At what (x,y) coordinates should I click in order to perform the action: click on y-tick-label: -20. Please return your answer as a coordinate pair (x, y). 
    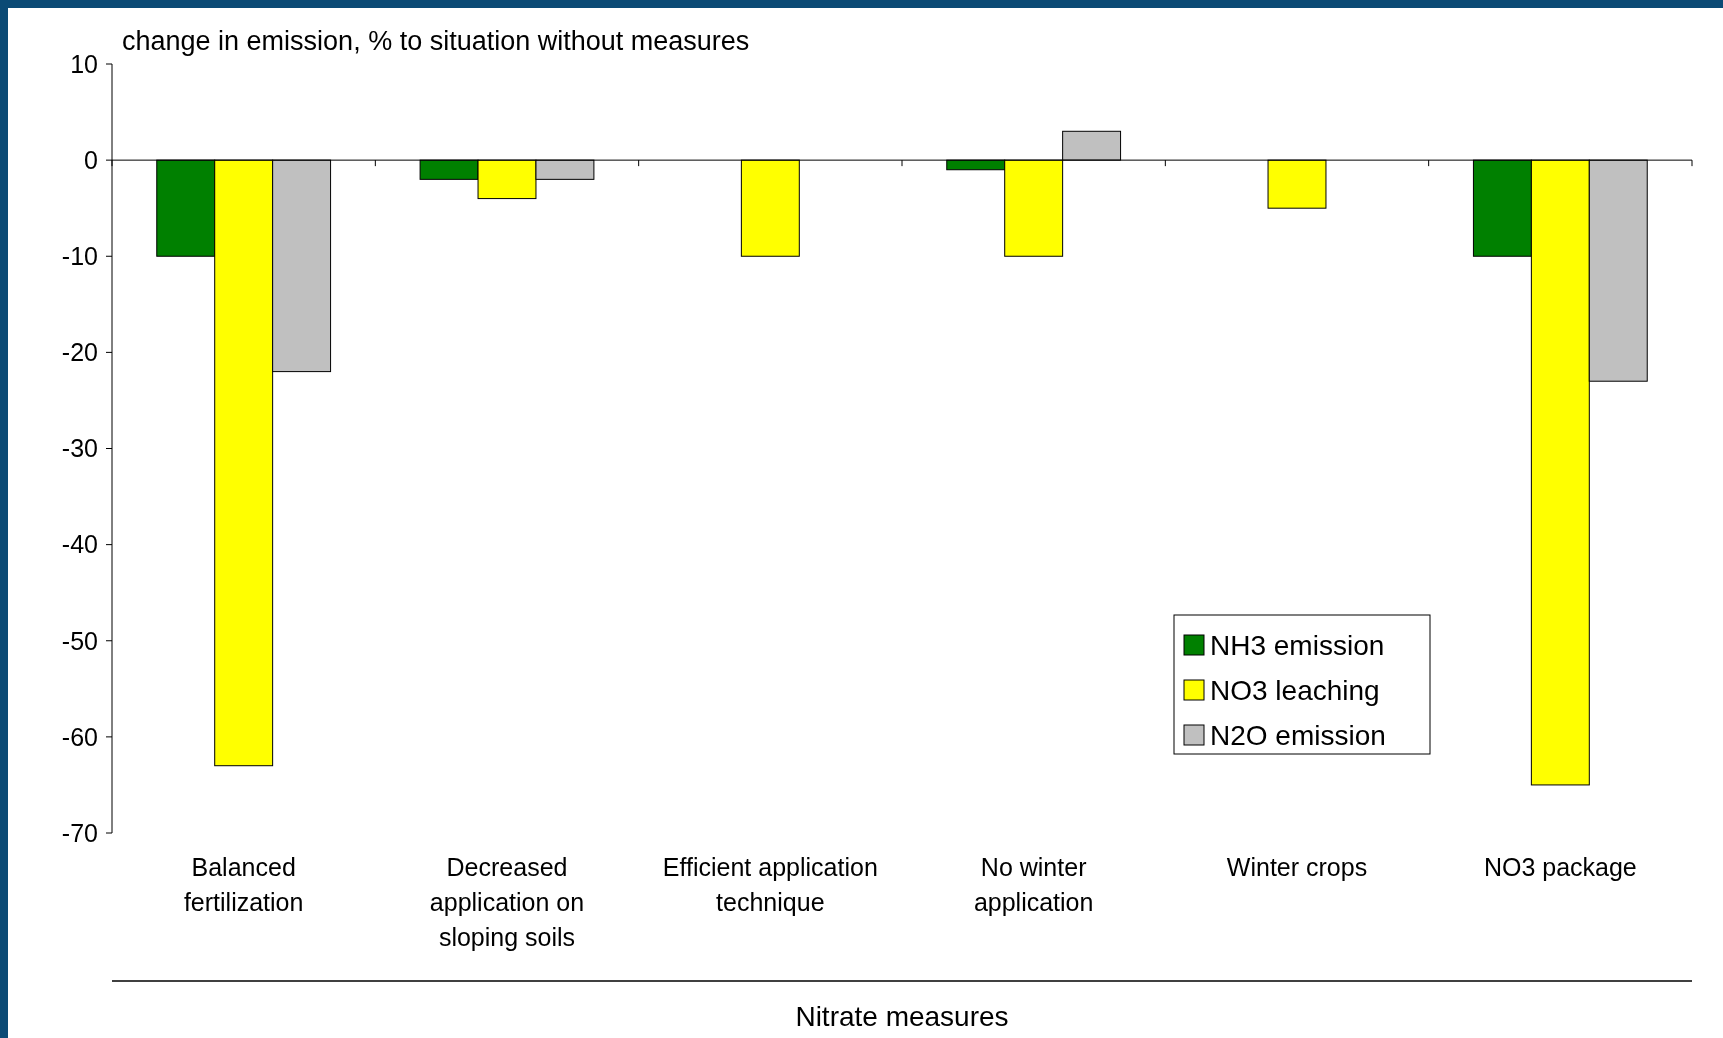
    Looking at the image, I should click on (79, 352).